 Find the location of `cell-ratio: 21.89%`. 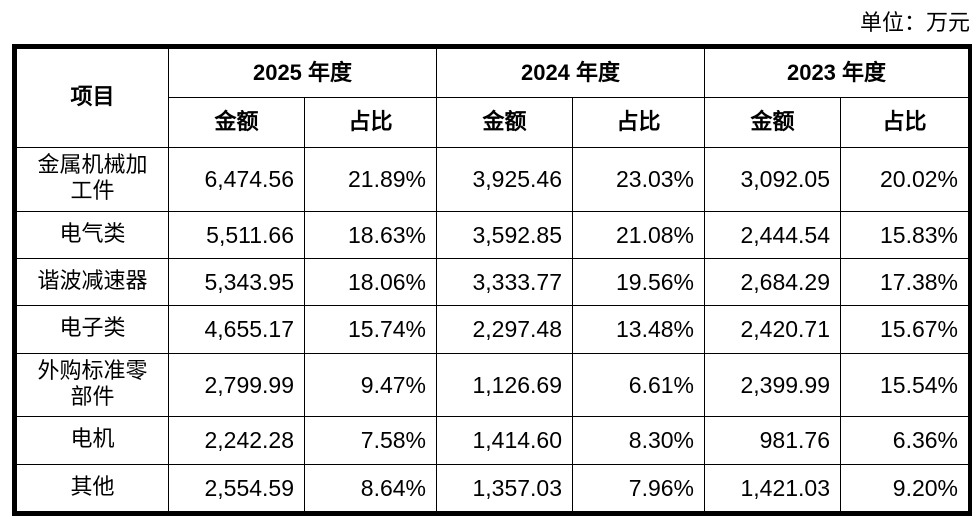

cell-ratio: 21.89% is located at coordinates (370, 179).